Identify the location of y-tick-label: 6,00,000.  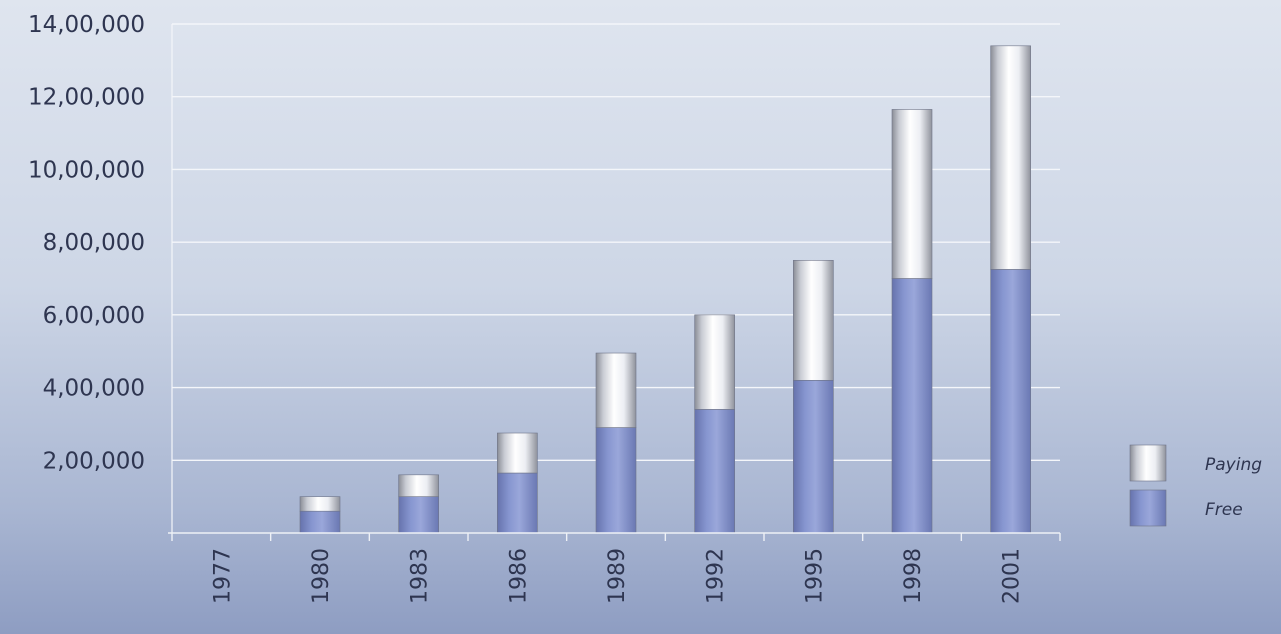
(94, 316).